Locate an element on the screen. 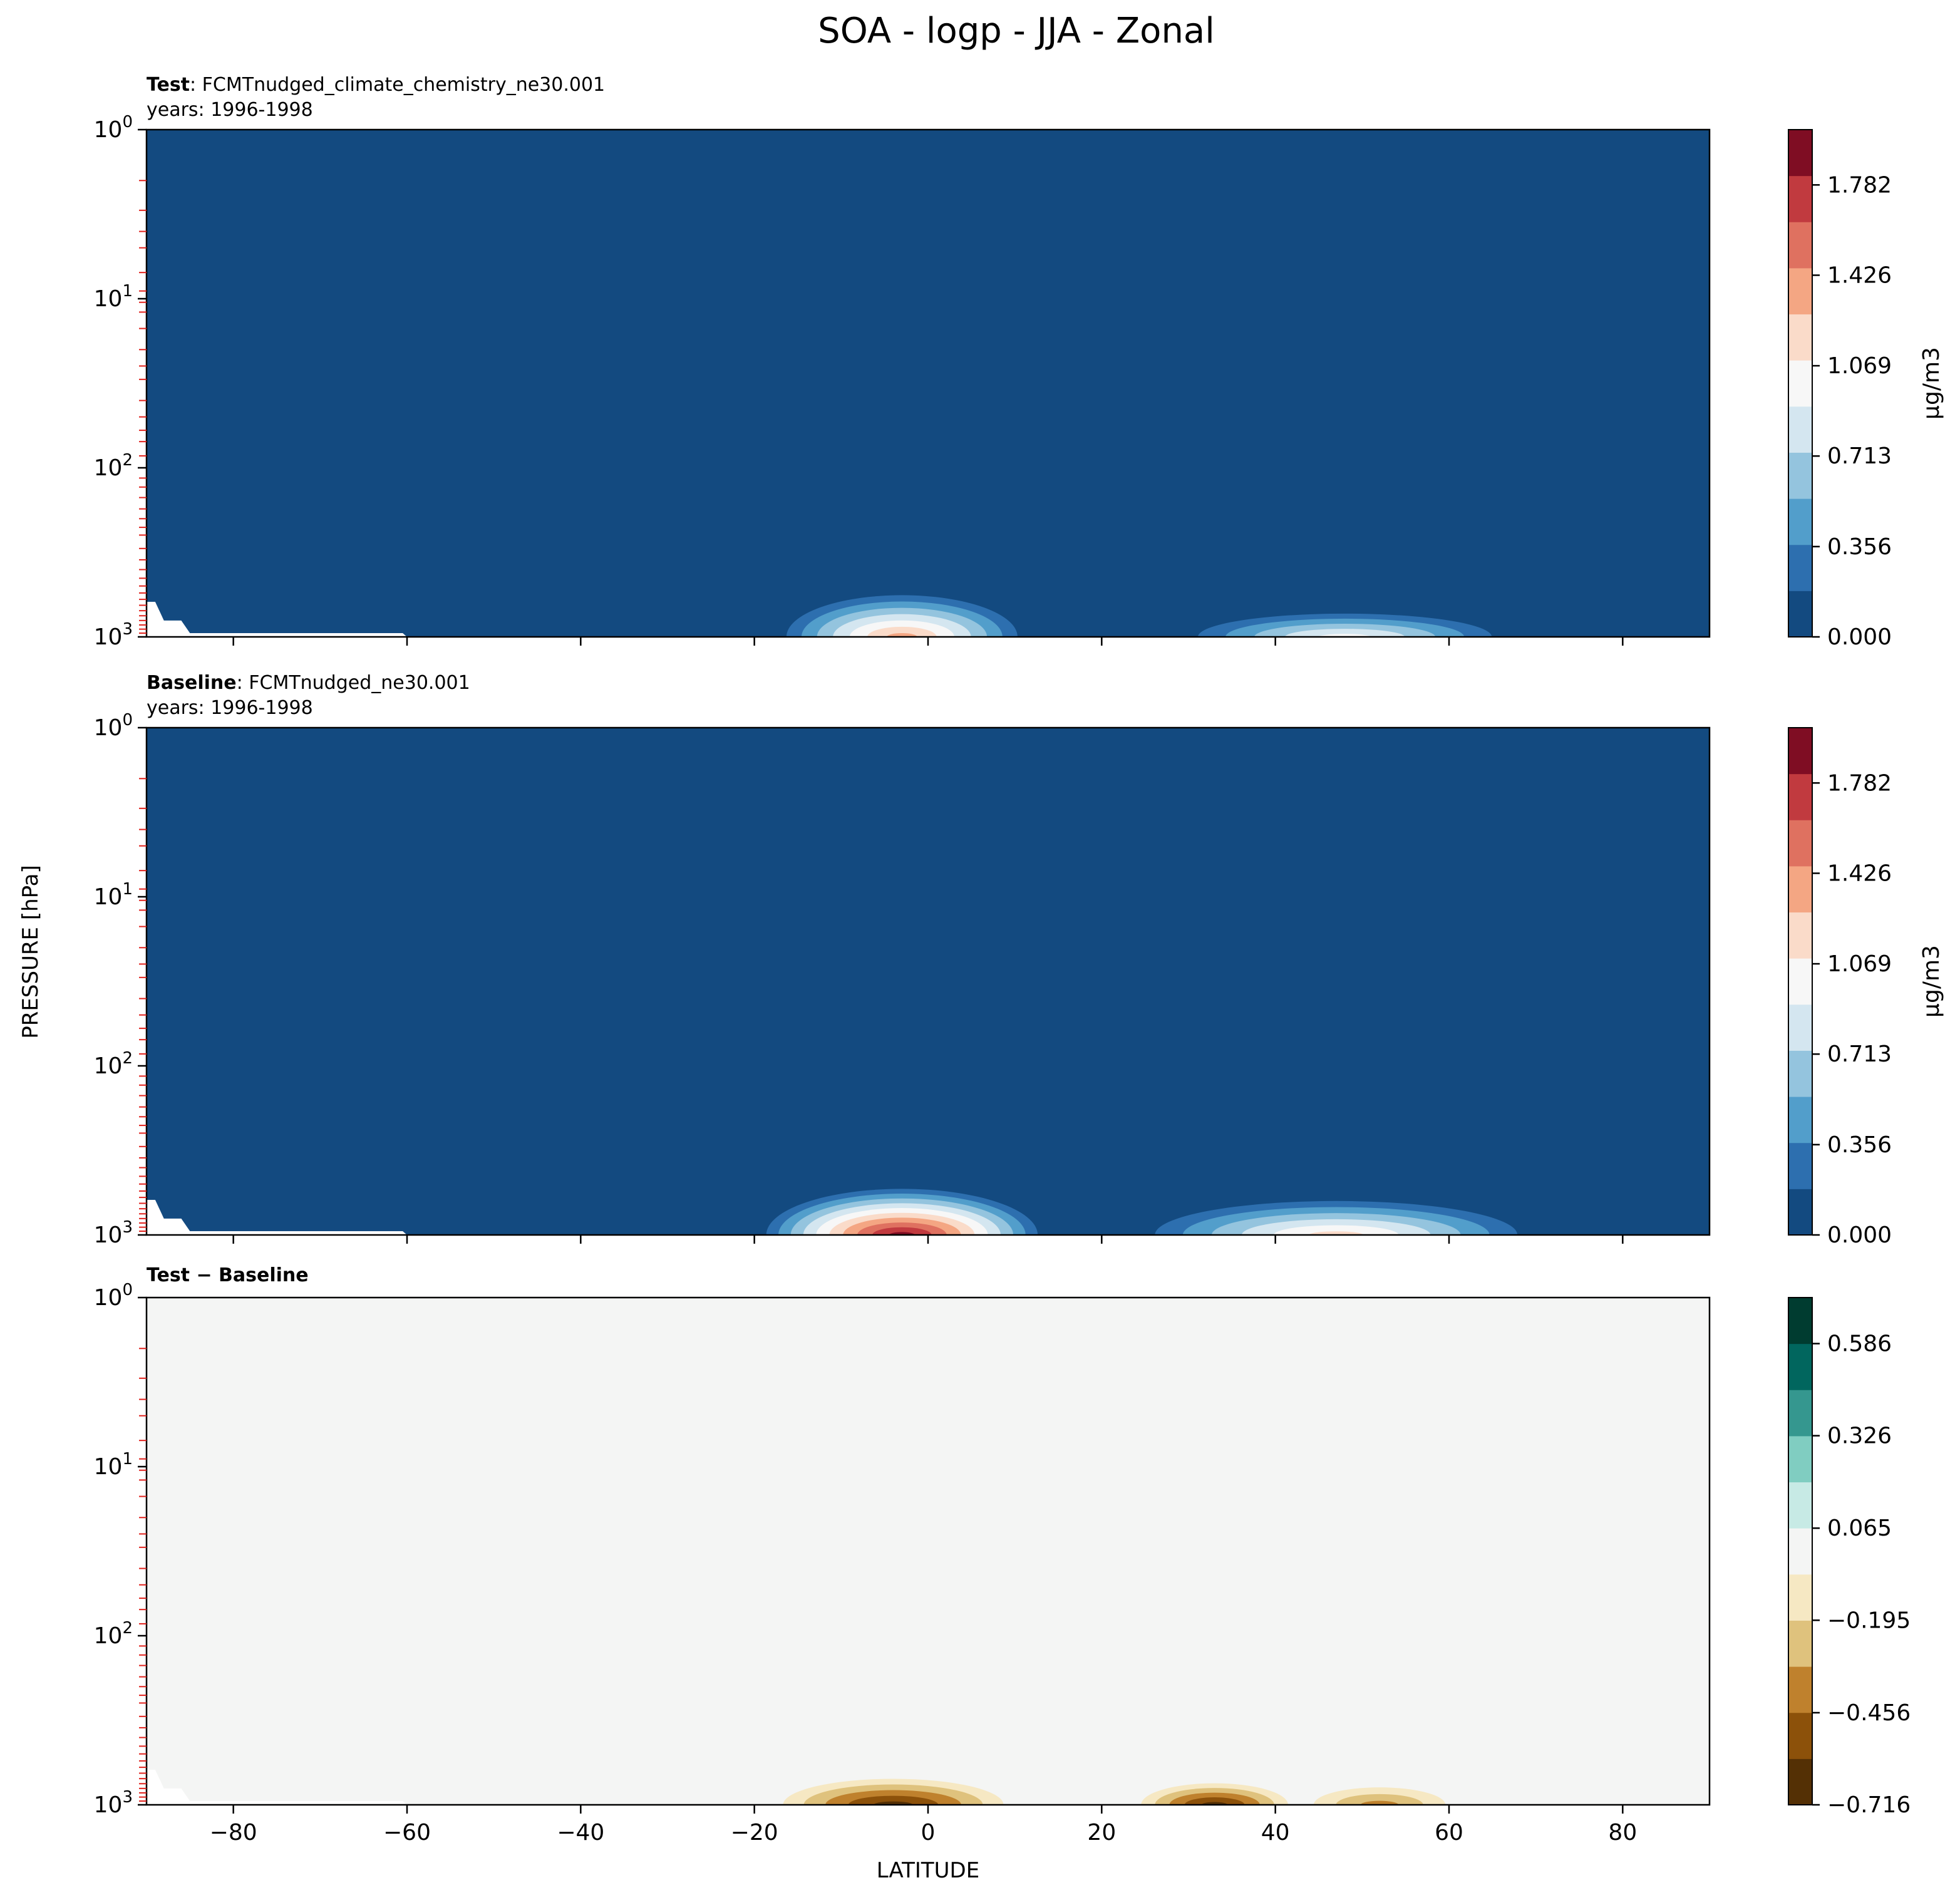 Image resolution: width=1960 pixels, height=1900 pixels. x-tick-label: −80 is located at coordinates (233, 1833).